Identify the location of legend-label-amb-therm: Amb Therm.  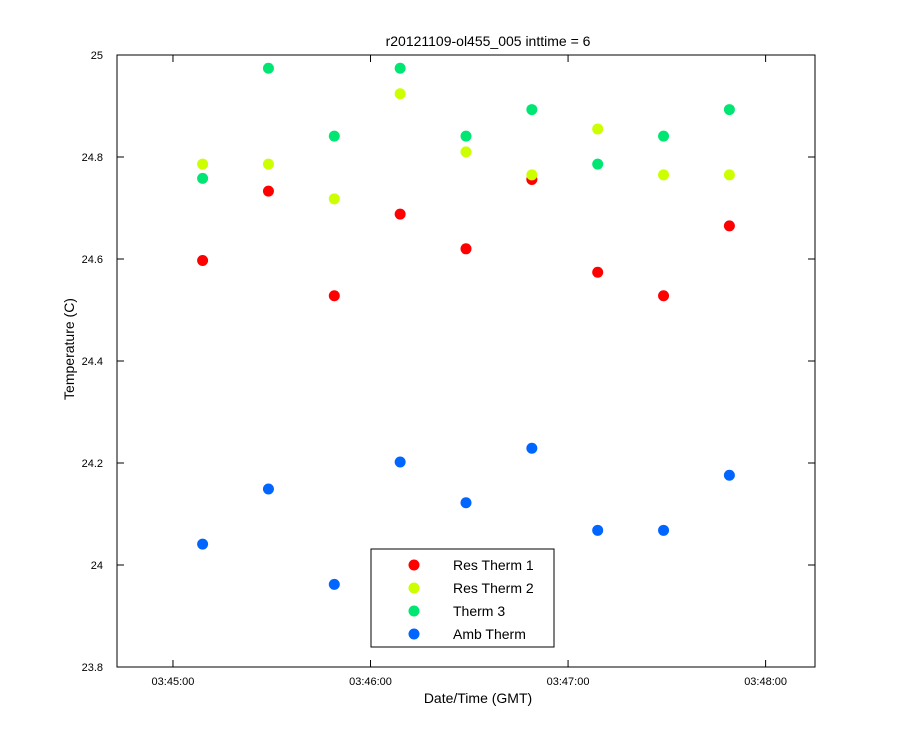
(489, 634).